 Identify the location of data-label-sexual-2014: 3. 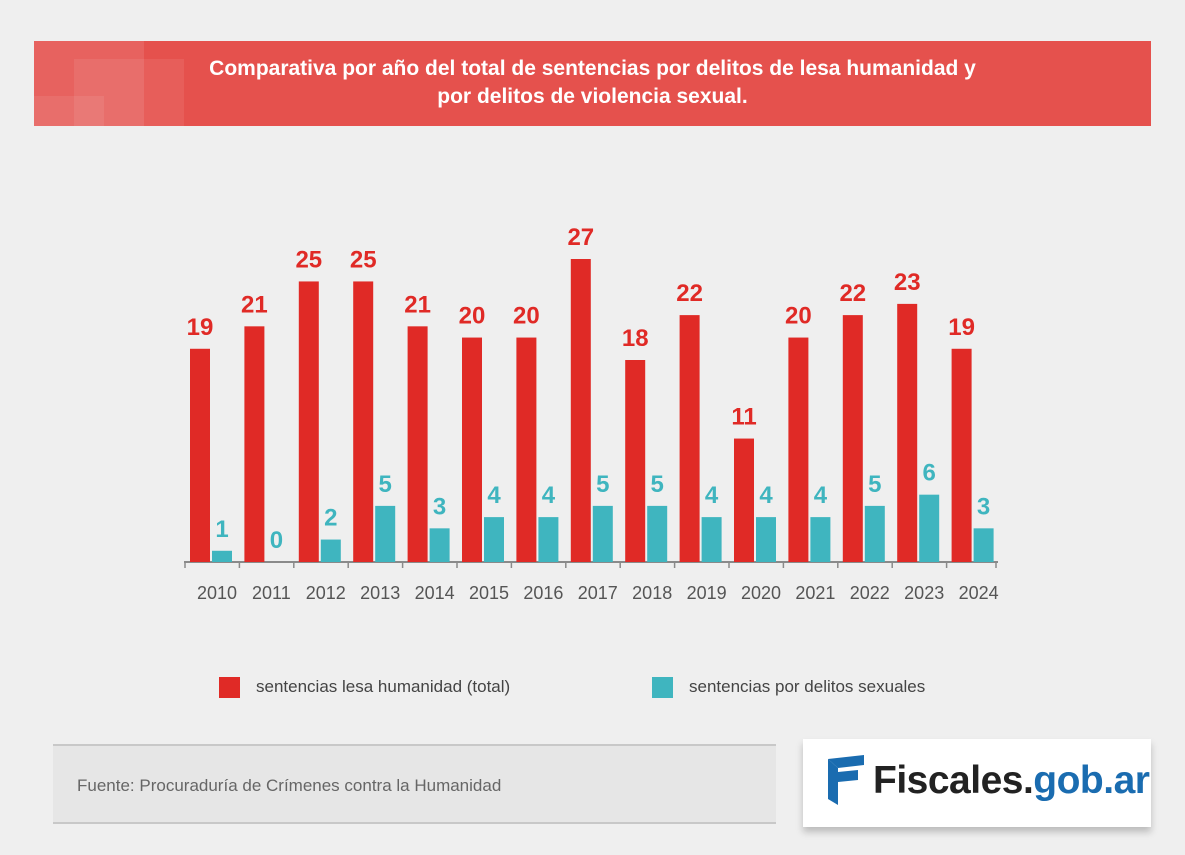
(439, 506).